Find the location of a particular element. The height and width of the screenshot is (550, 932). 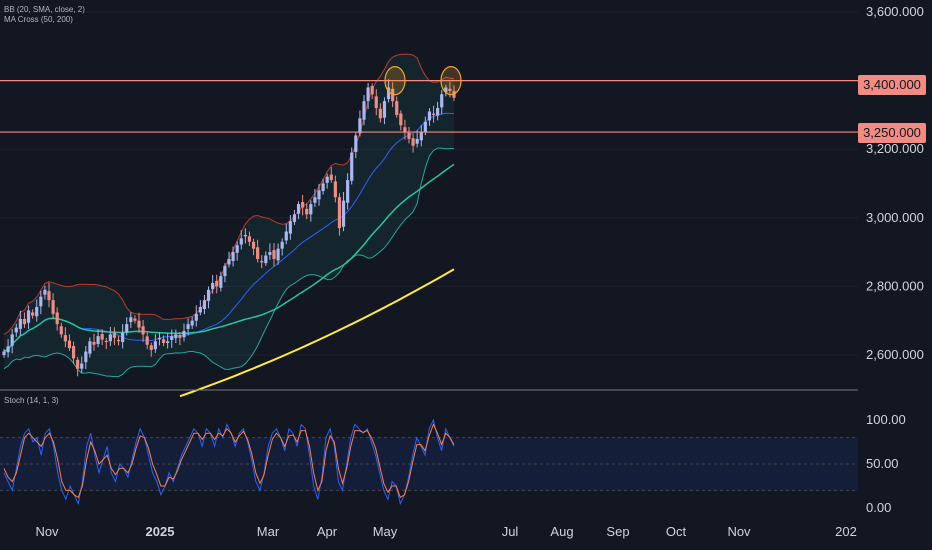

x-tick-label: Nov is located at coordinates (47, 531).